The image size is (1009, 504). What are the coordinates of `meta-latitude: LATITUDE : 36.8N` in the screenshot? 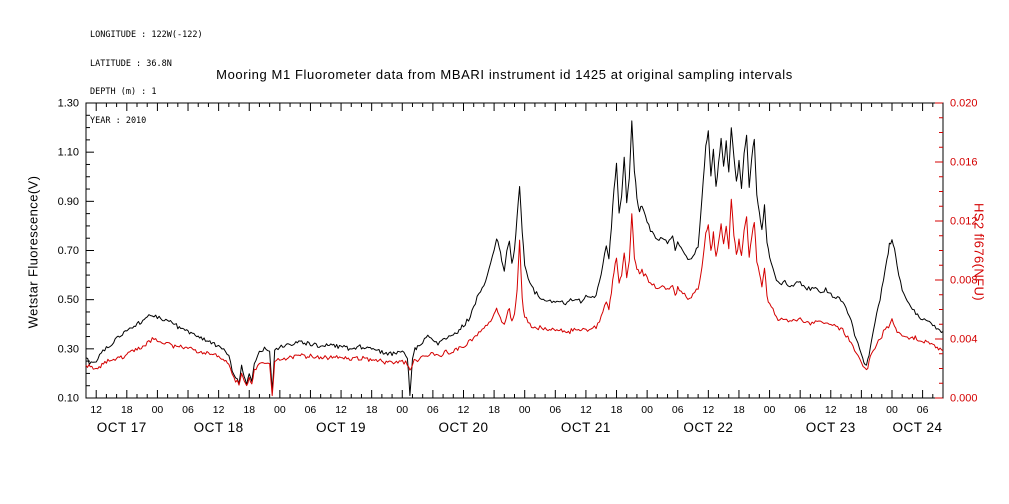 It's located at (131, 63).